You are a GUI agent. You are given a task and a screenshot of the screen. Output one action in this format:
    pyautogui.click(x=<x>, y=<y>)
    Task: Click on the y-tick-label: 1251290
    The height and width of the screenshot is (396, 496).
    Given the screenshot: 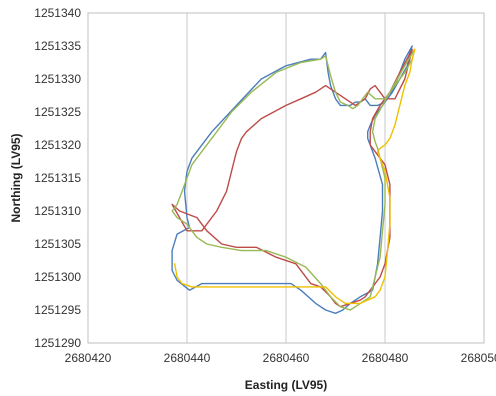 What is the action you would take?
    pyautogui.click(x=57, y=343)
    